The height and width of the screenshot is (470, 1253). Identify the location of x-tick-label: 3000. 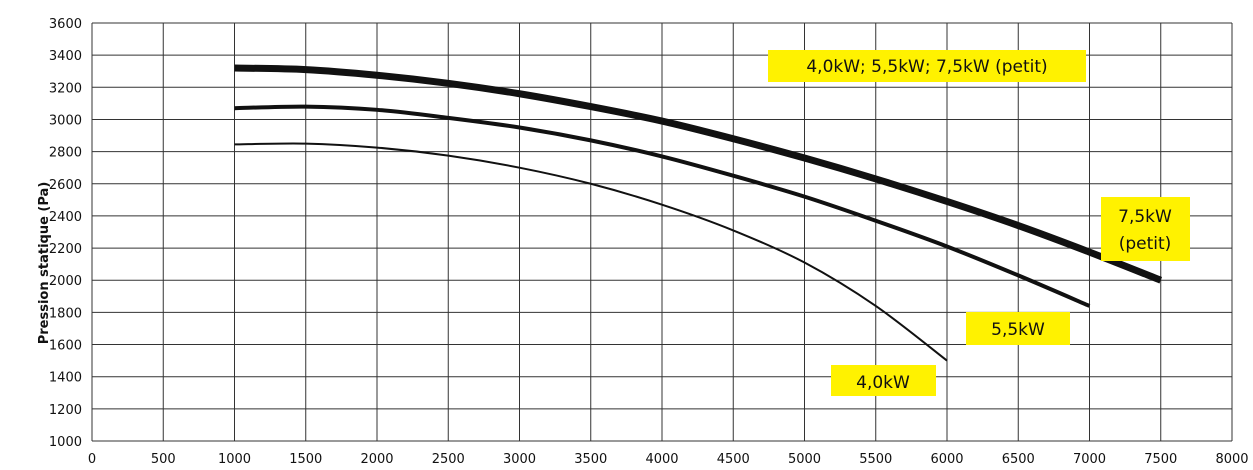
(519, 459).